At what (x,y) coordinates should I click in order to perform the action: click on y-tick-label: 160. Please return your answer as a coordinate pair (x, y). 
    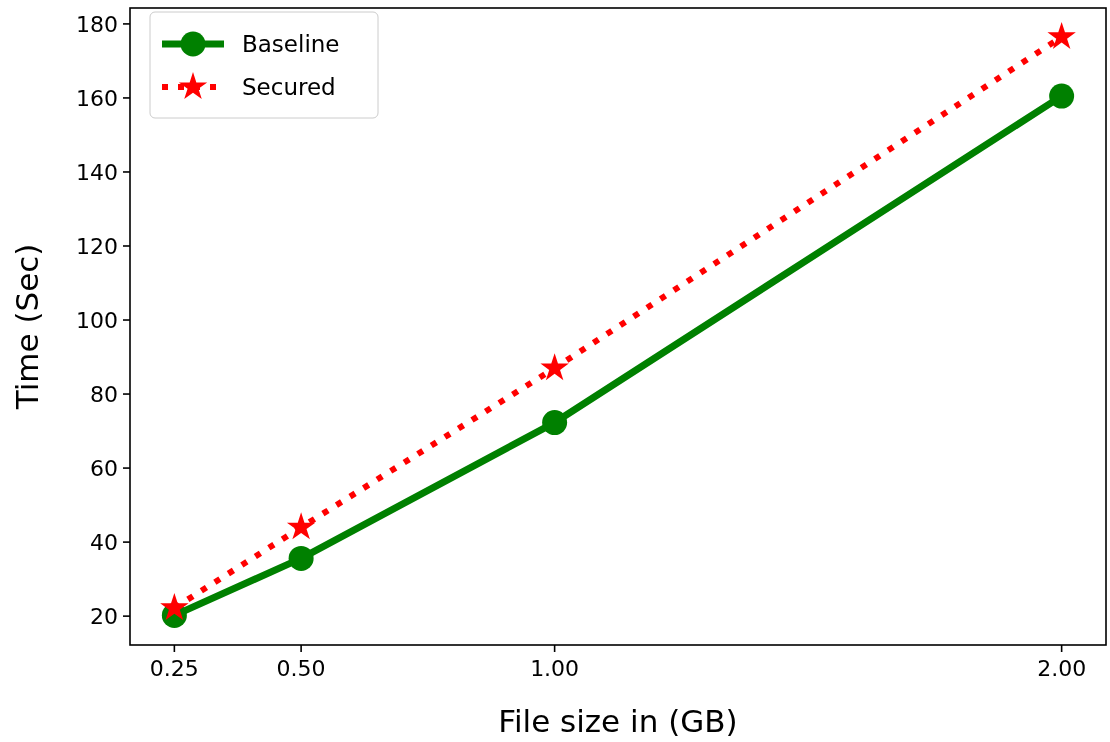
    Looking at the image, I should click on (97, 98).